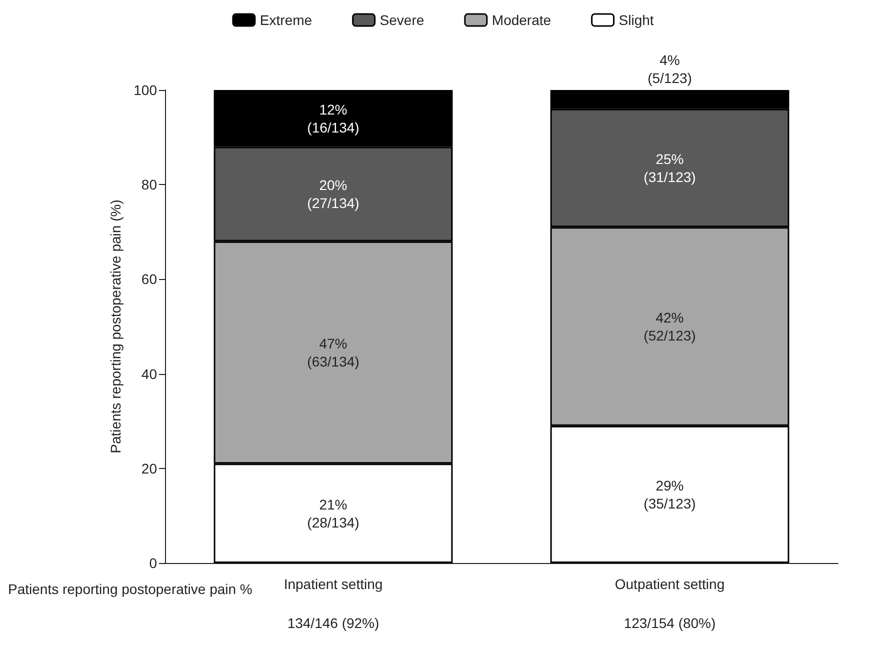 The image size is (886, 648). What do you see at coordinates (286, 20) in the screenshot?
I see `legend-label: Extreme` at bounding box center [286, 20].